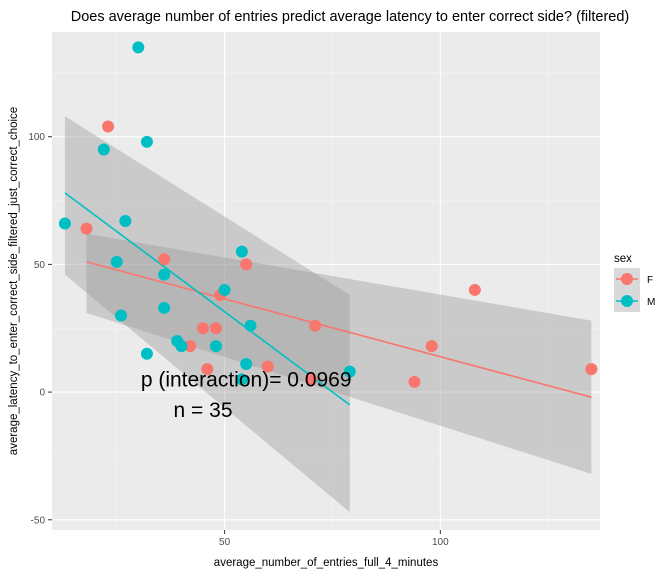 The height and width of the screenshot is (576, 672). What do you see at coordinates (651, 302) in the screenshot?
I see `legend-label-m: M` at bounding box center [651, 302].